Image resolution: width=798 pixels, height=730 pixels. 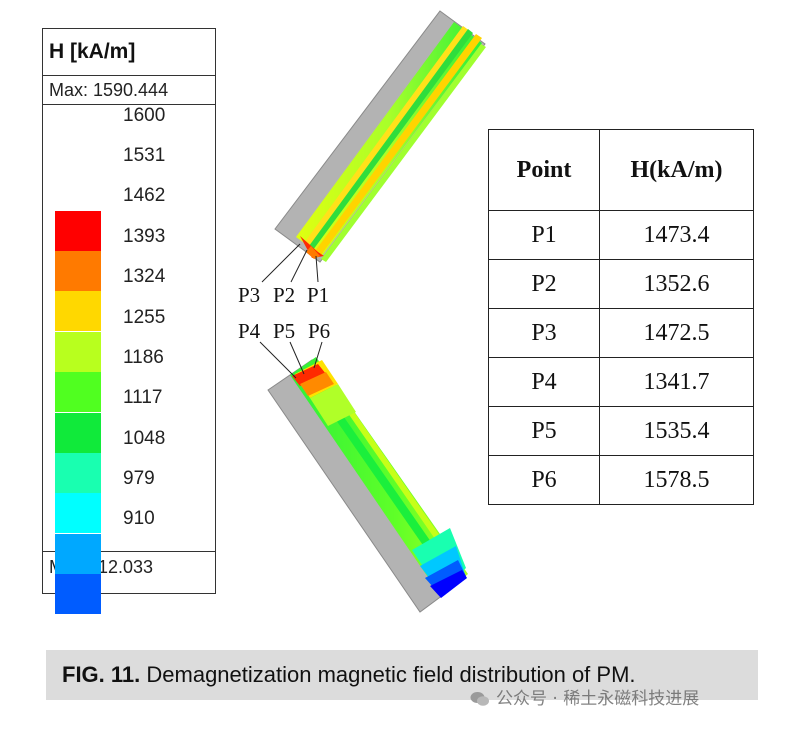 I want to click on table-row: P2 1352.6, so click(x=621, y=284).